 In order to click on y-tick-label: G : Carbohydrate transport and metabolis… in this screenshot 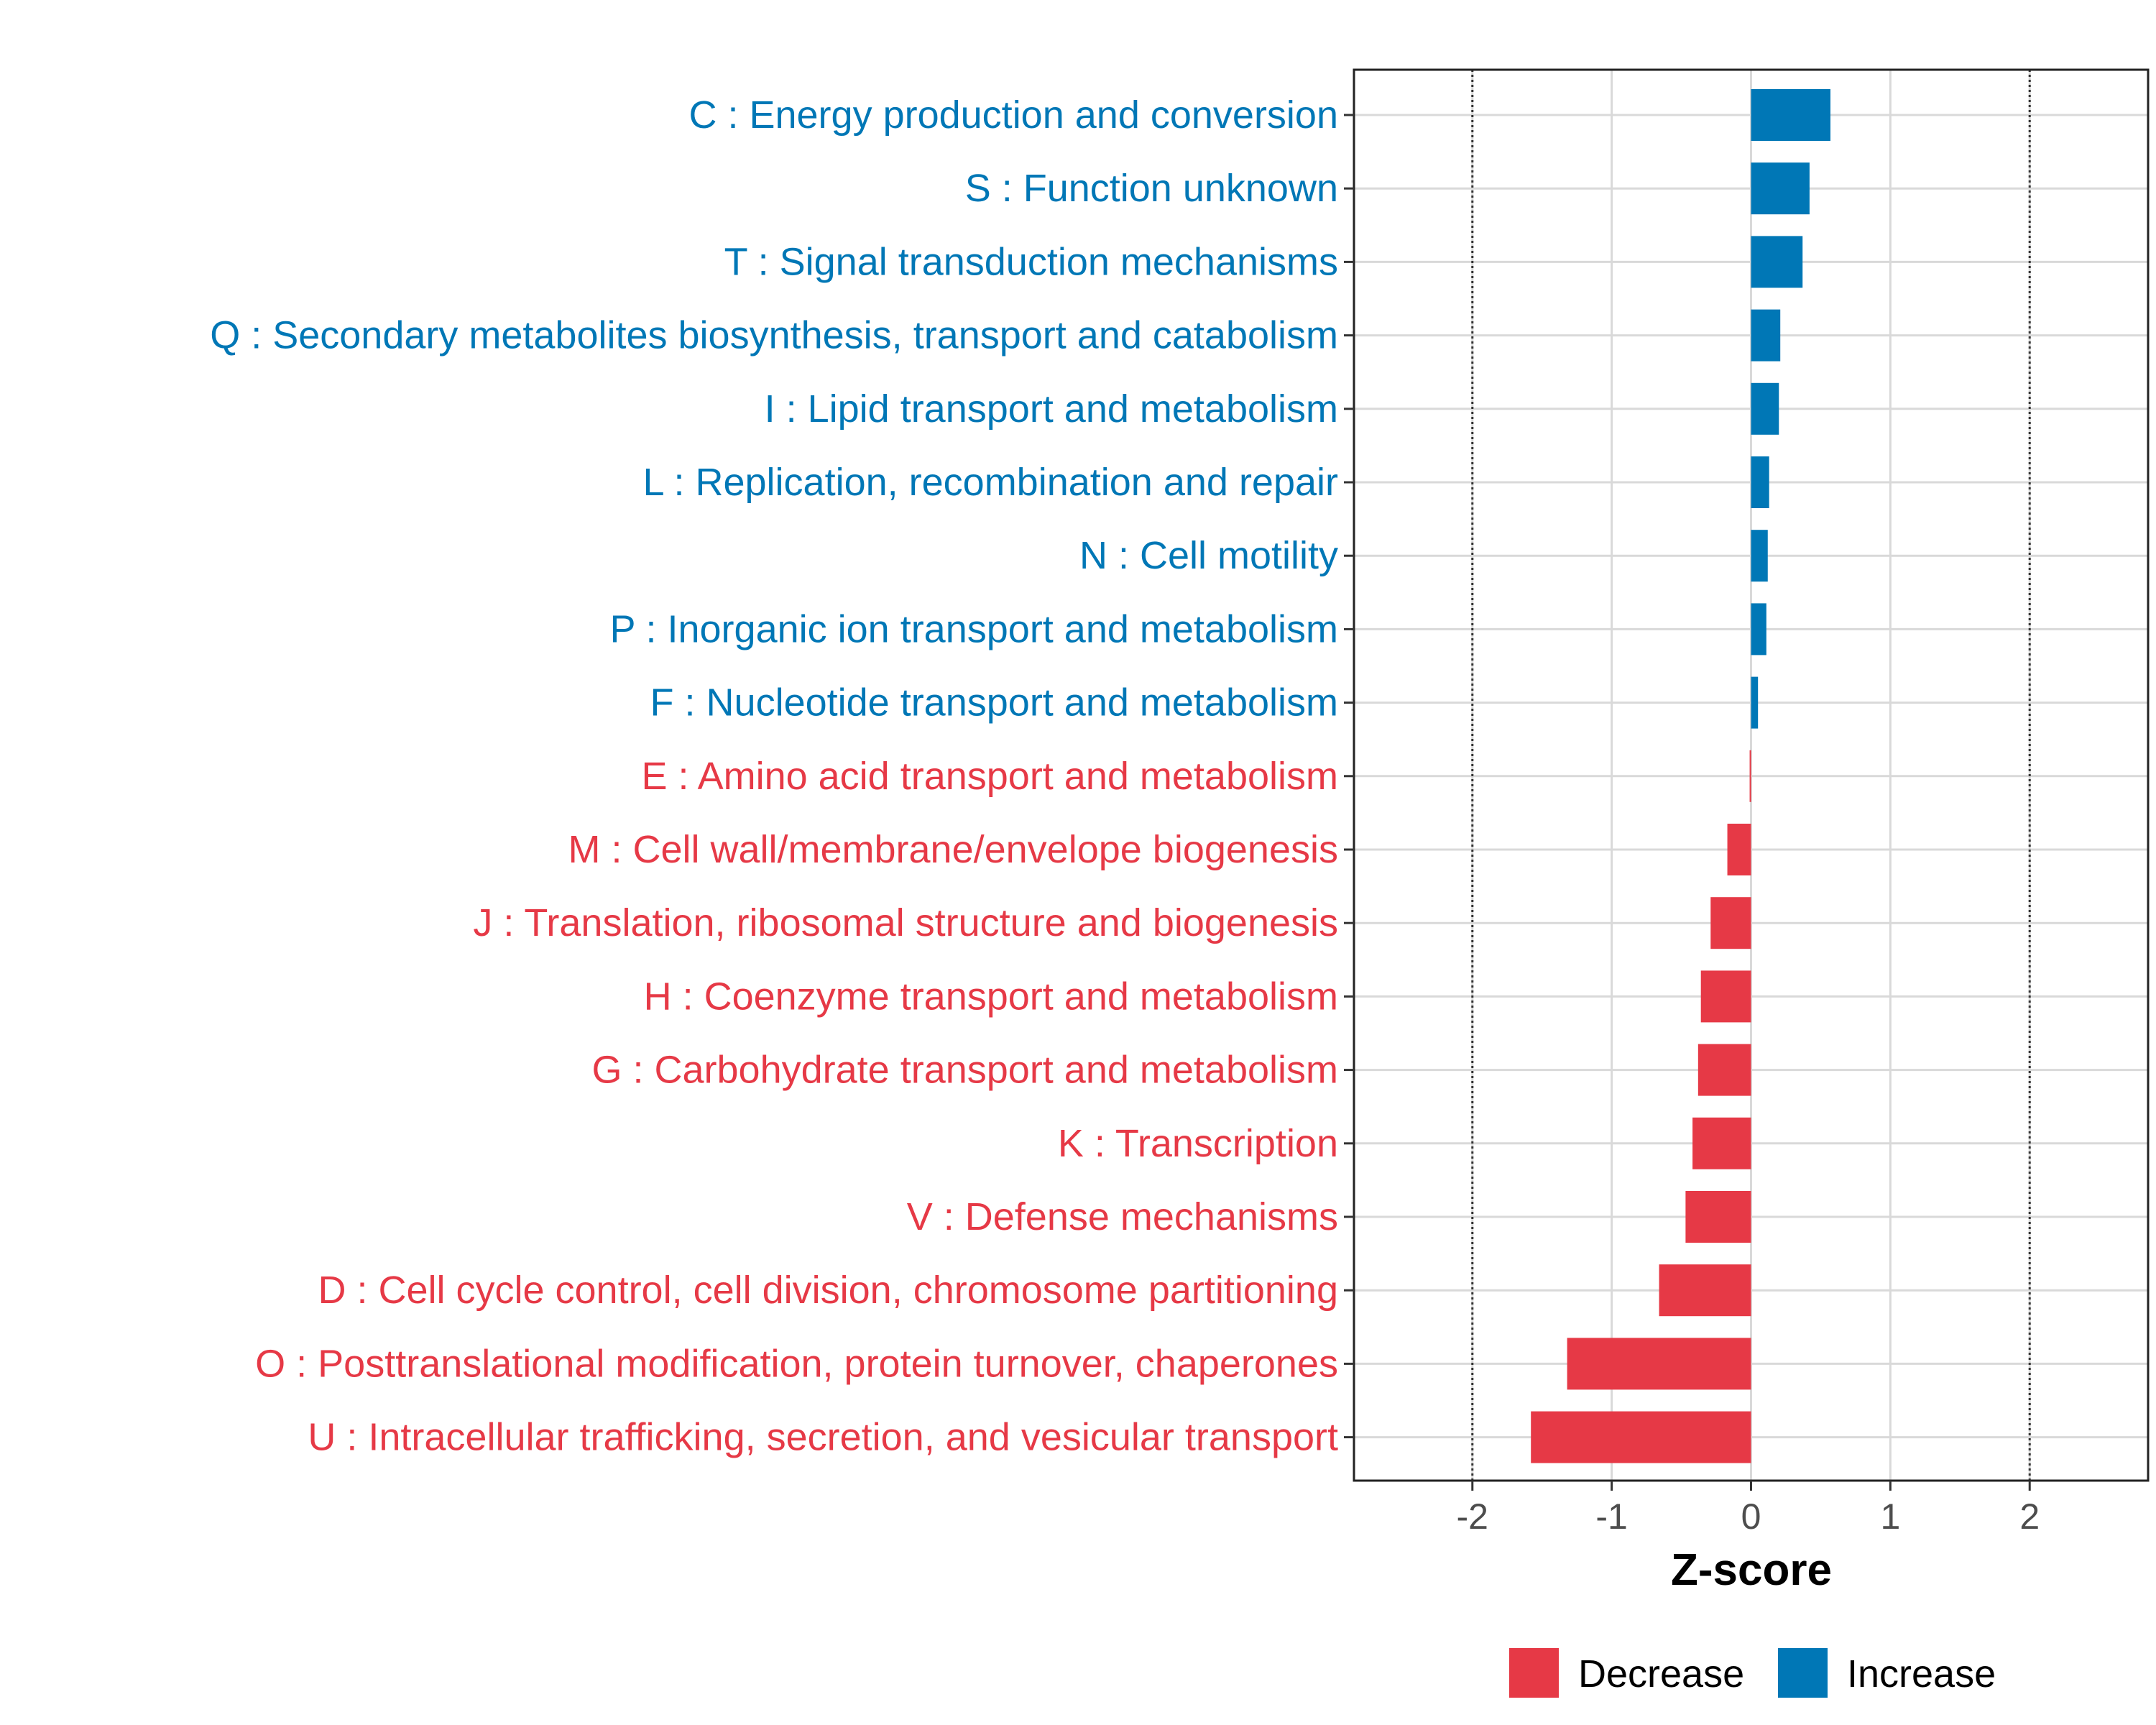, I will do `click(965, 1070)`.